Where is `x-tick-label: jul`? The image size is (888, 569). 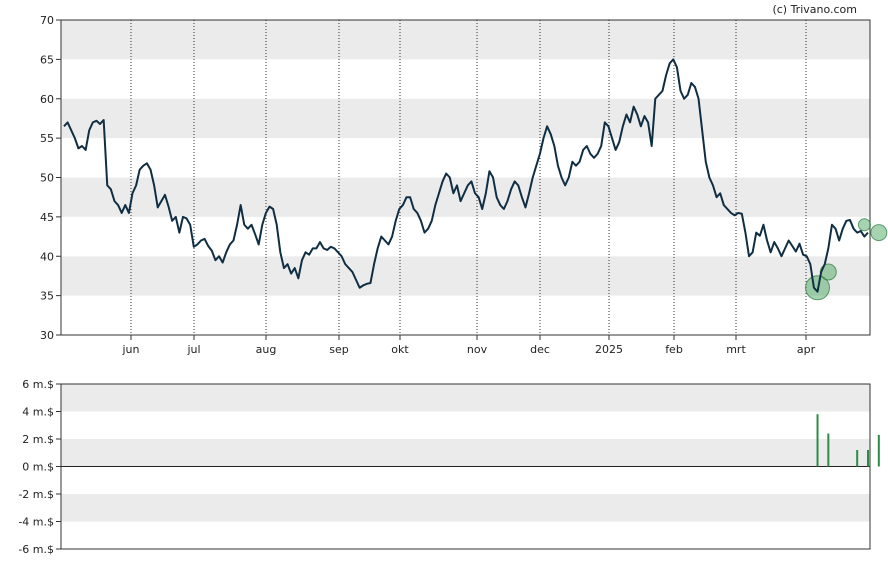
x-tick-label: jul is located at coordinates (193, 349).